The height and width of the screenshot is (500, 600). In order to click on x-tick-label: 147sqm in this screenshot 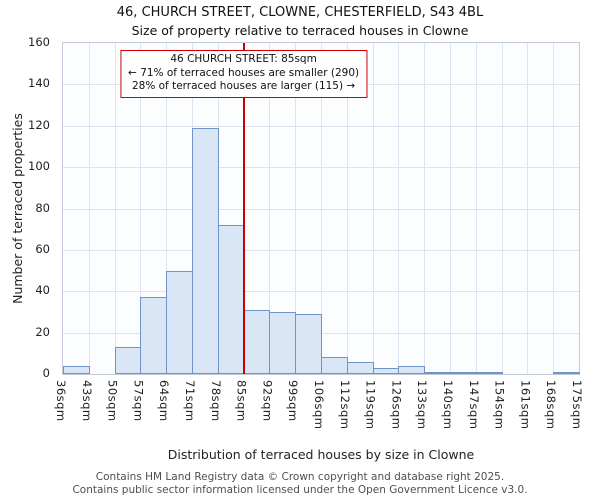, I will do `click(473, 405)`.